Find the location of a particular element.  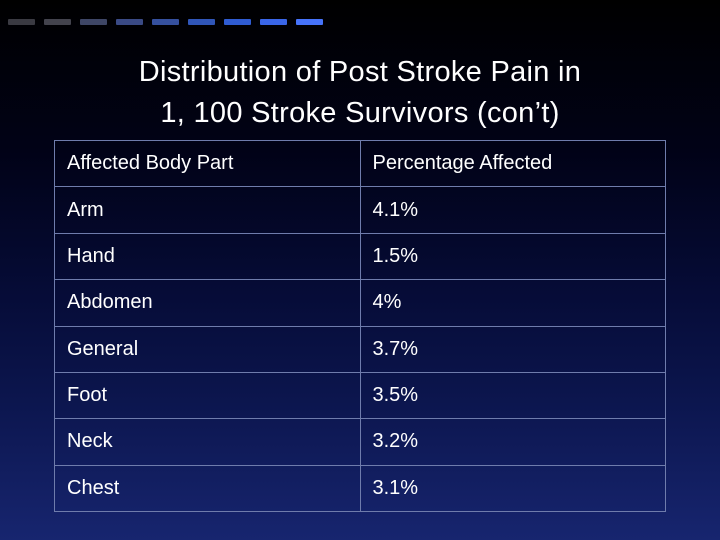

percentage-cell: 3.1% is located at coordinates (512, 488).